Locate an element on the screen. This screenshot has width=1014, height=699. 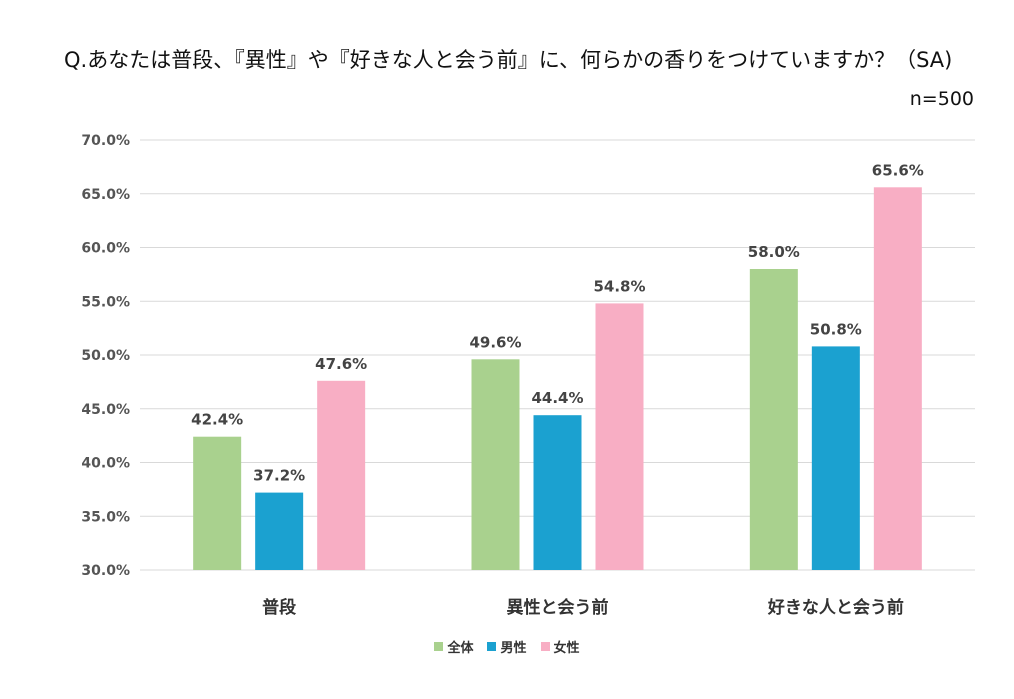
legend-label-male: 男性 is located at coordinates (513, 648).